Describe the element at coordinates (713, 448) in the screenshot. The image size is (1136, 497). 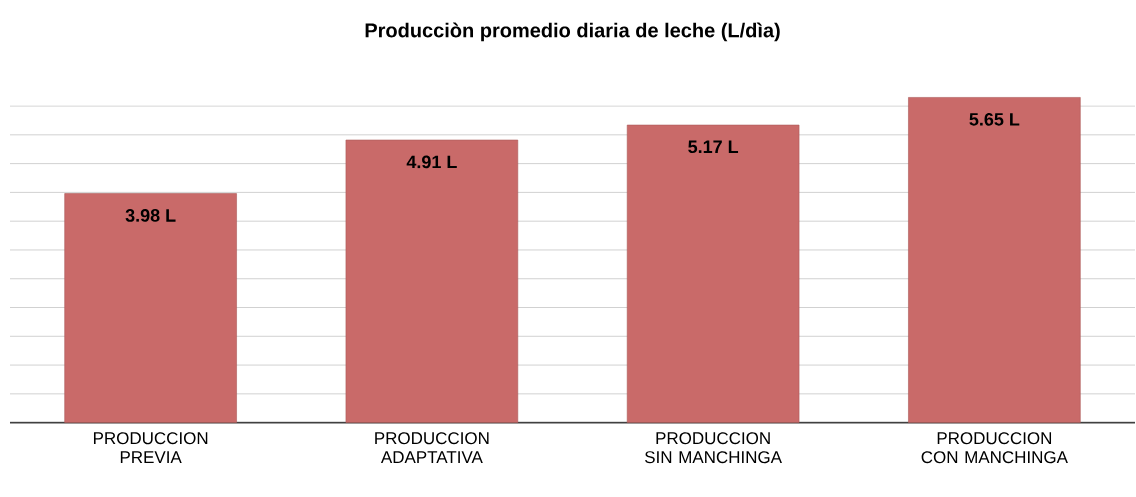
I see `x-tick-label: PRODUCCION SIN MANCHINGA` at that location.